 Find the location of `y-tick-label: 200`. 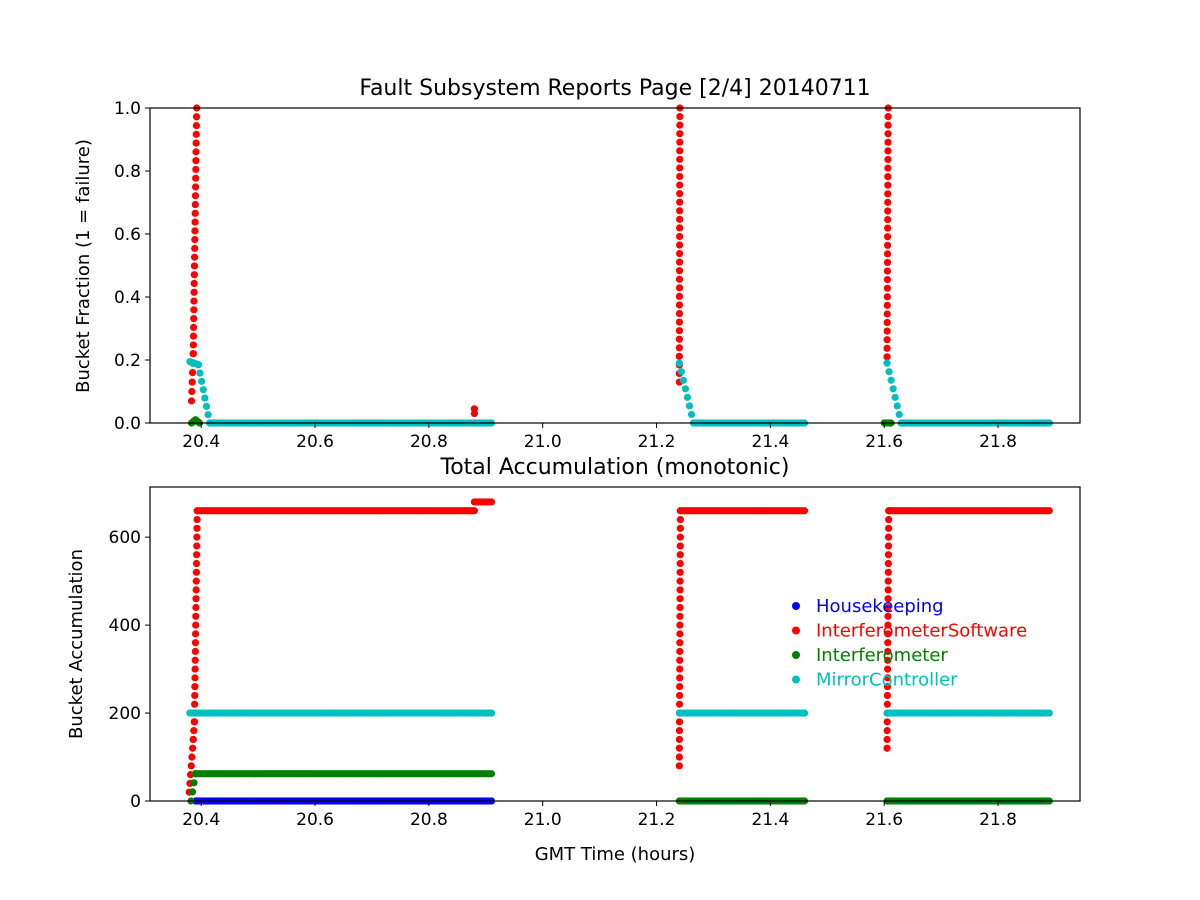

y-tick-label: 200 is located at coordinates (125, 714).